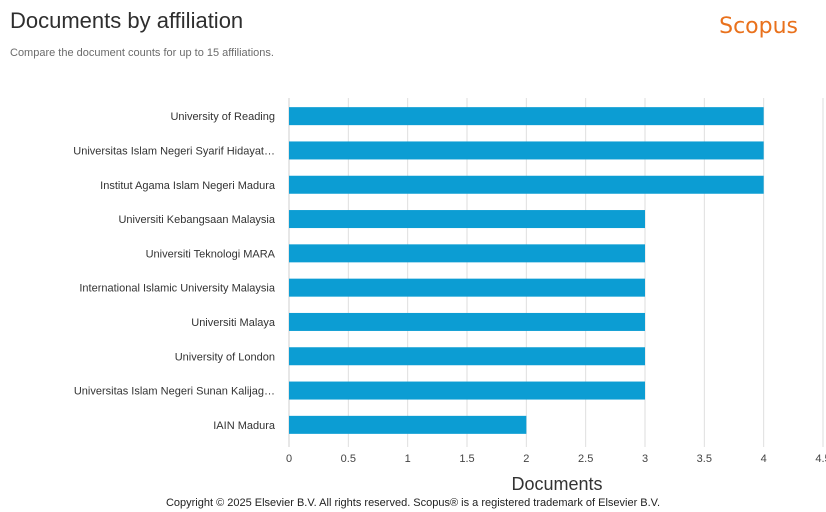 The height and width of the screenshot is (512, 826). What do you see at coordinates (764, 459) in the screenshot?
I see `x-tick-label: 4` at bounding box center [764, 459].